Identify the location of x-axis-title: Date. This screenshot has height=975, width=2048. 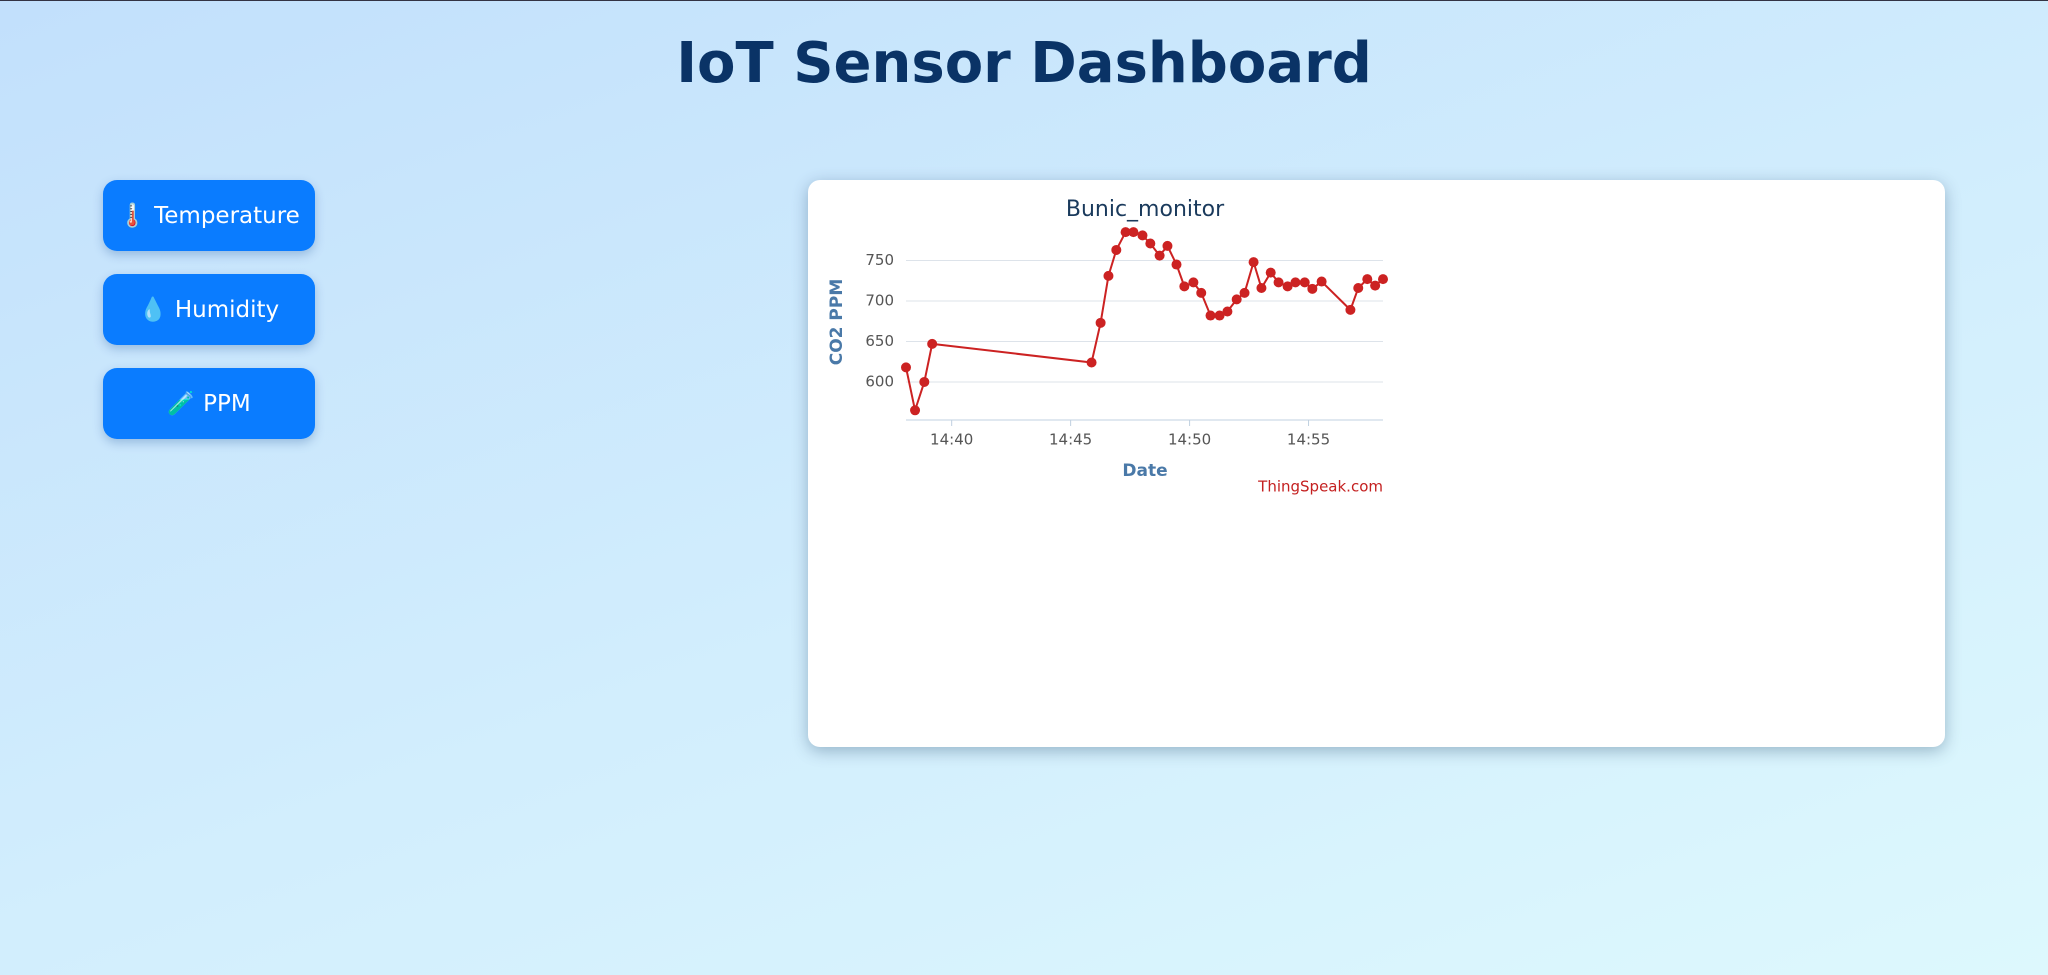
(1144, 471).